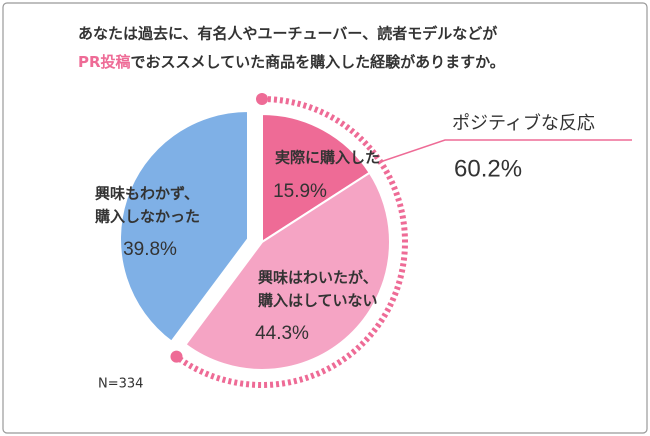  I want to click on slice-label: 興味はわいたが、, so click(318, 278).